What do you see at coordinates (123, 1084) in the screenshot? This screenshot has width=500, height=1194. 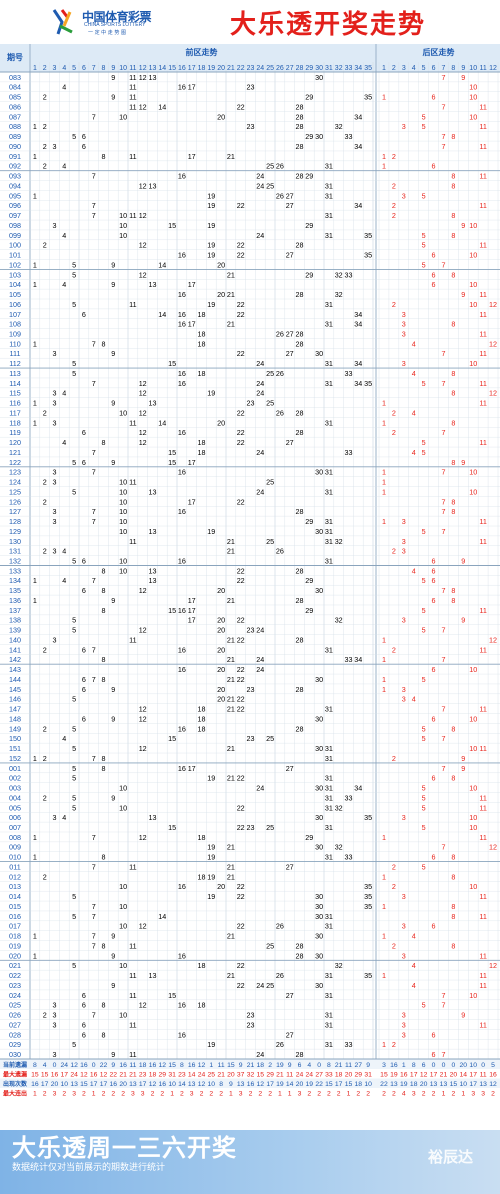 I see `stat-front-value: 20` at bounding box center [123, 1084].